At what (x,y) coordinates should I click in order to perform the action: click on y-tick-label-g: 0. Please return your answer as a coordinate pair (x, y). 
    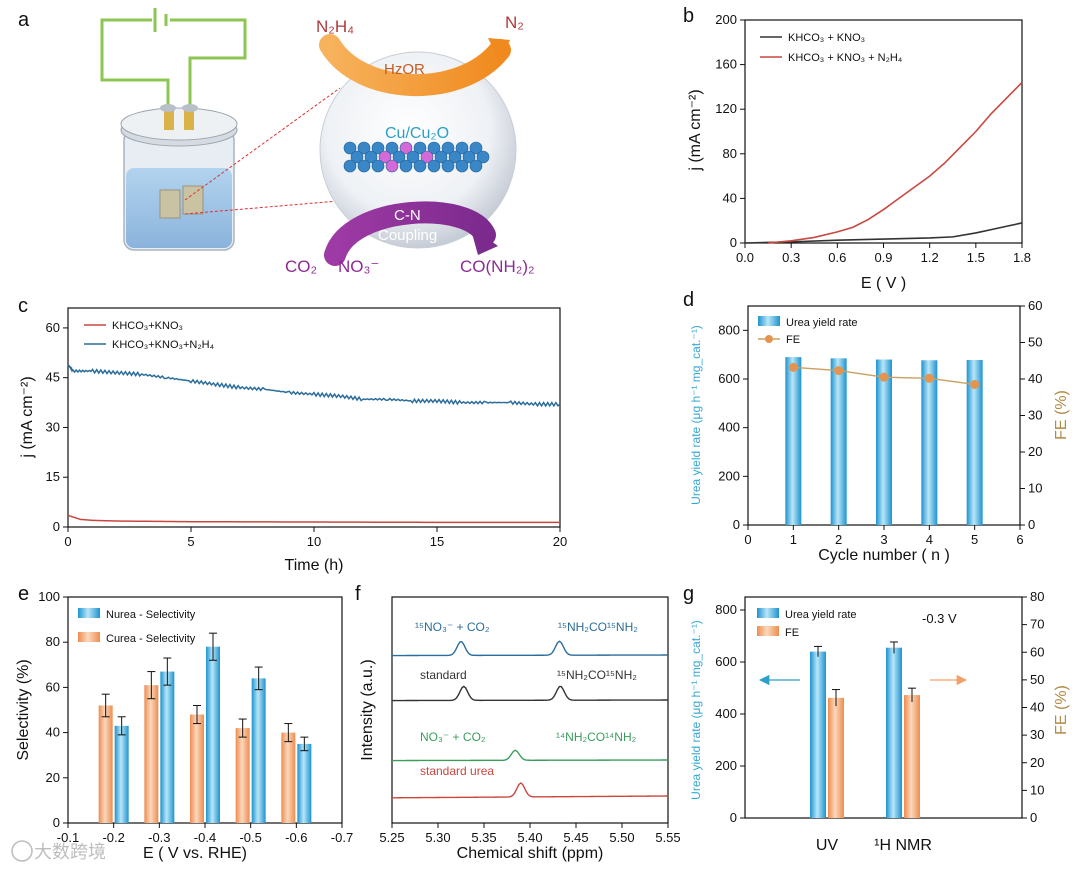
    Looking at the image, I should click on (733, 817).